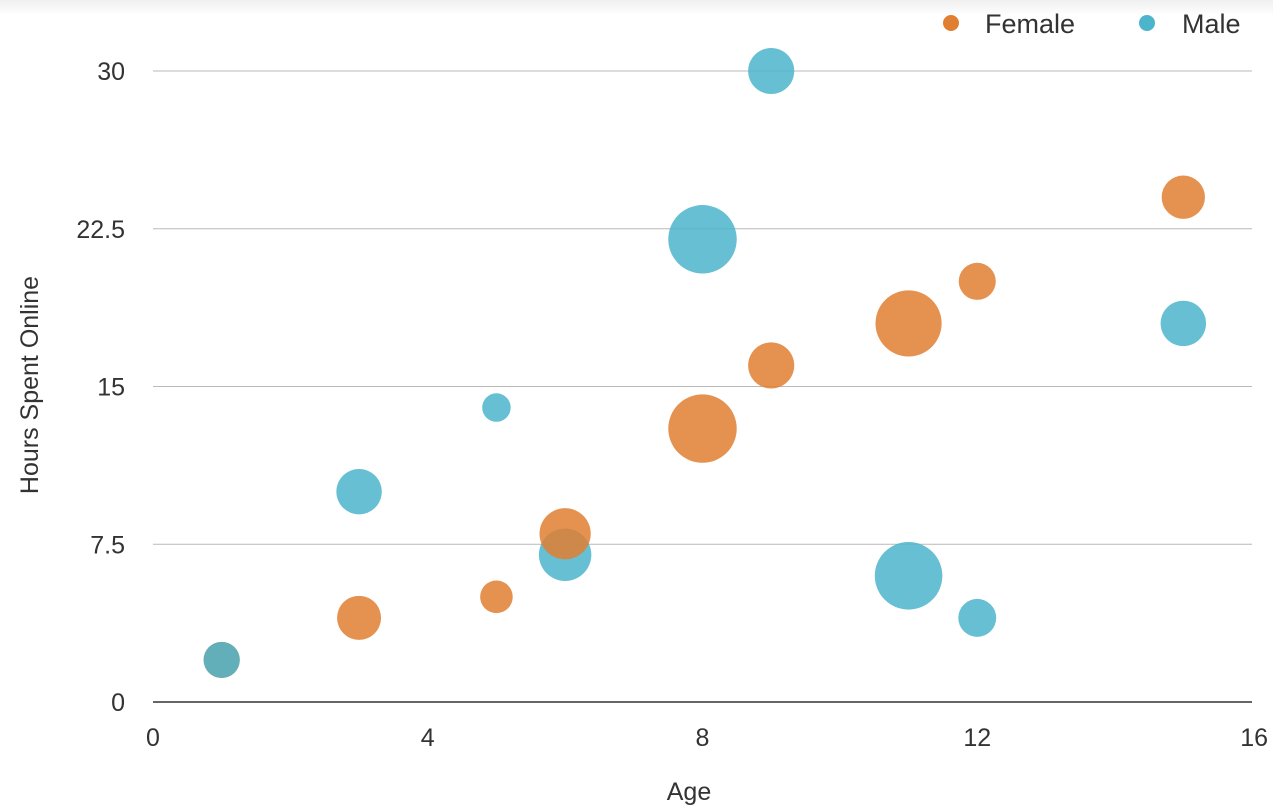 The image size is (1273, 810). Describe the element at coordinates (1254, 738) in the screenshot. I see `x-tick-label: 16` at that location.